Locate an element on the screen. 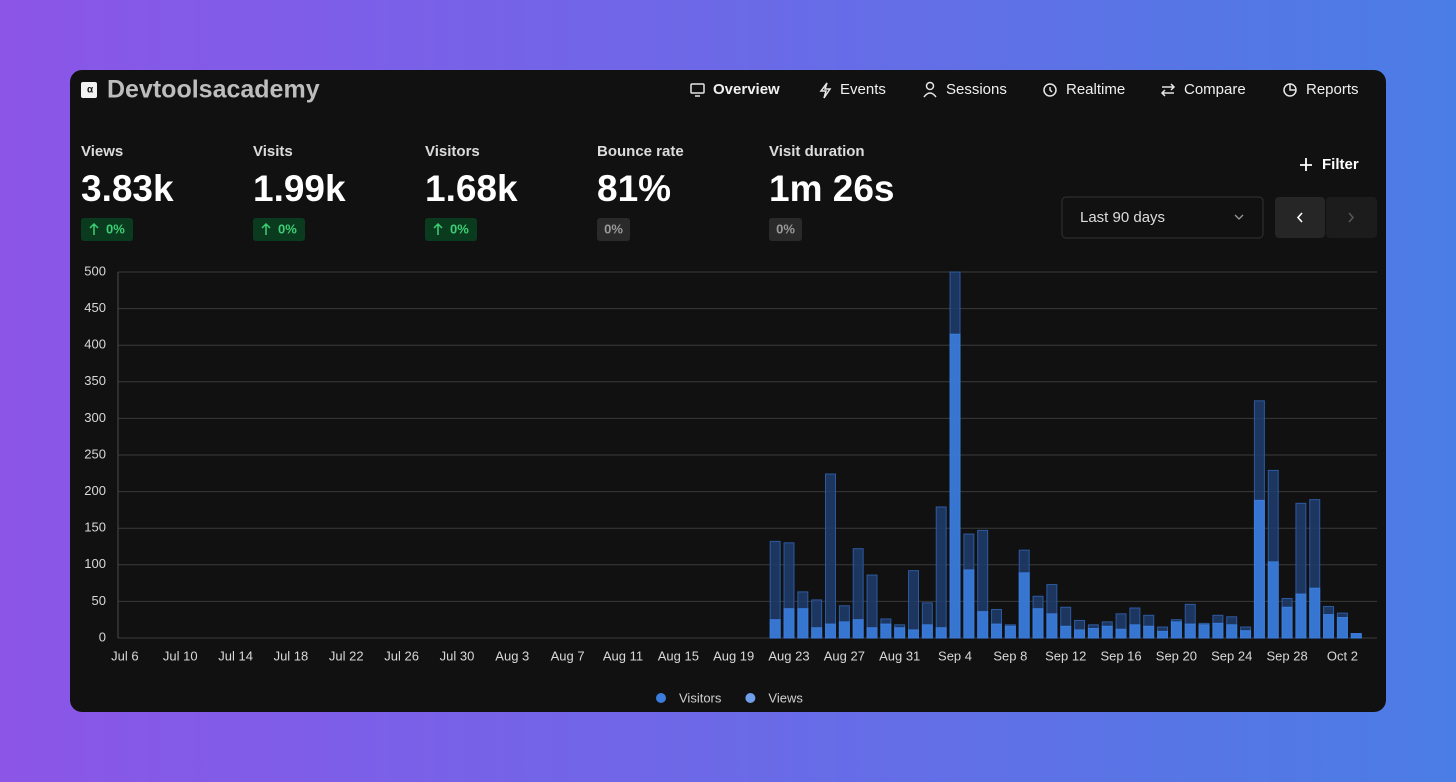  metric-value: 81% is located at coordinates (634, 188).